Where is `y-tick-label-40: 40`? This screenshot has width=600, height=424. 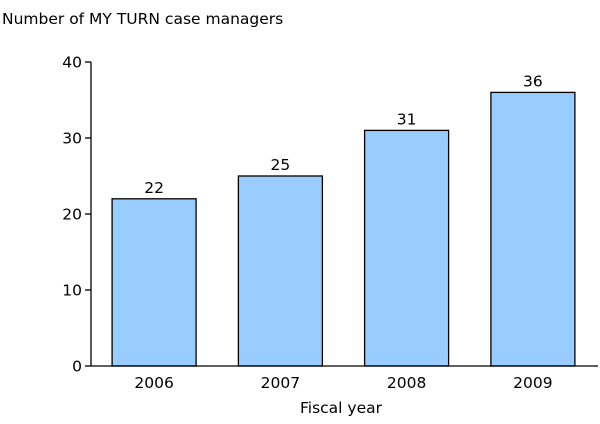 y-tick-label-40: 40 is located at coordinates (72, 63).